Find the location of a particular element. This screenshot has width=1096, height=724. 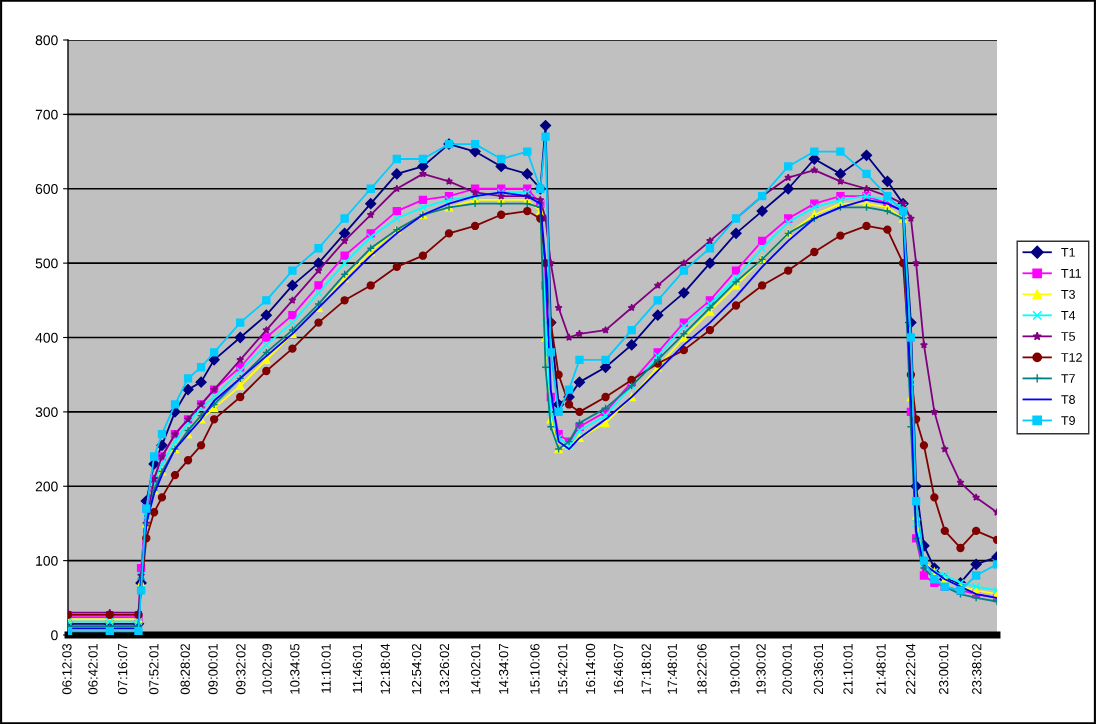

x-tick-label: 19:30:02 is located at coordinates (761, 668).